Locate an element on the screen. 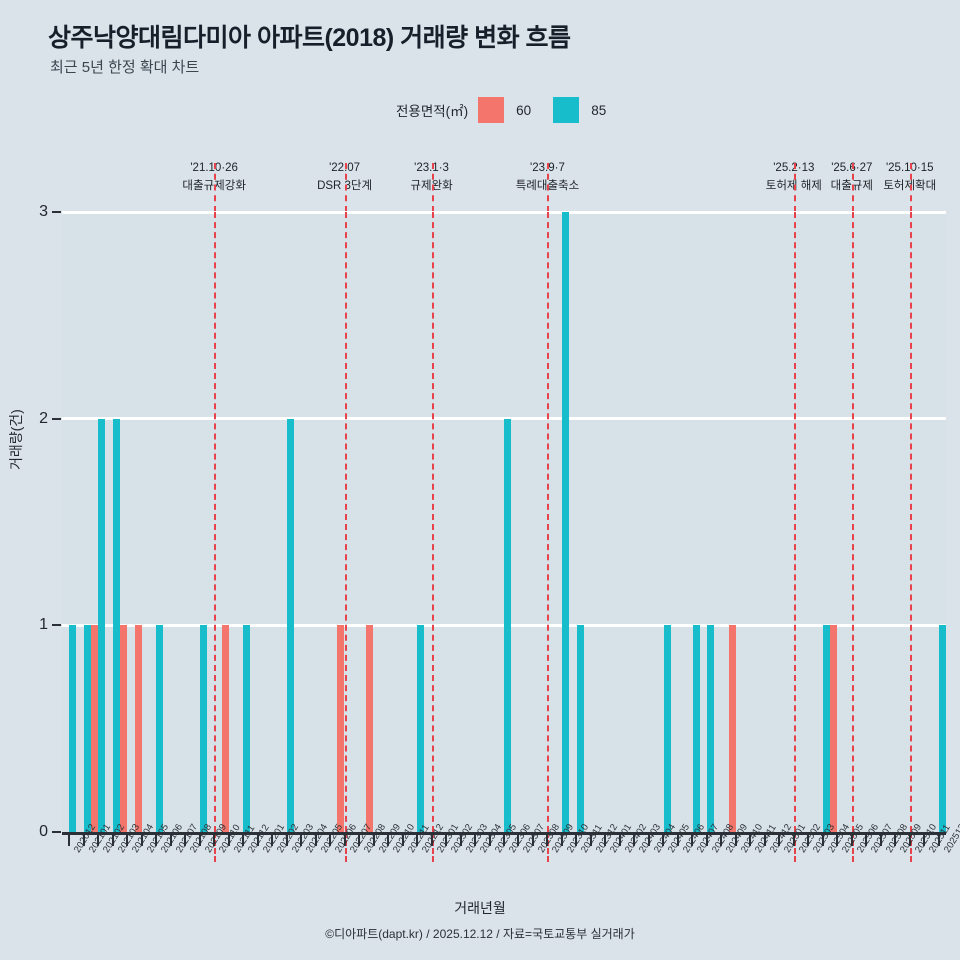  event-date: '23.1·3 is located at coordinates (431, 168).